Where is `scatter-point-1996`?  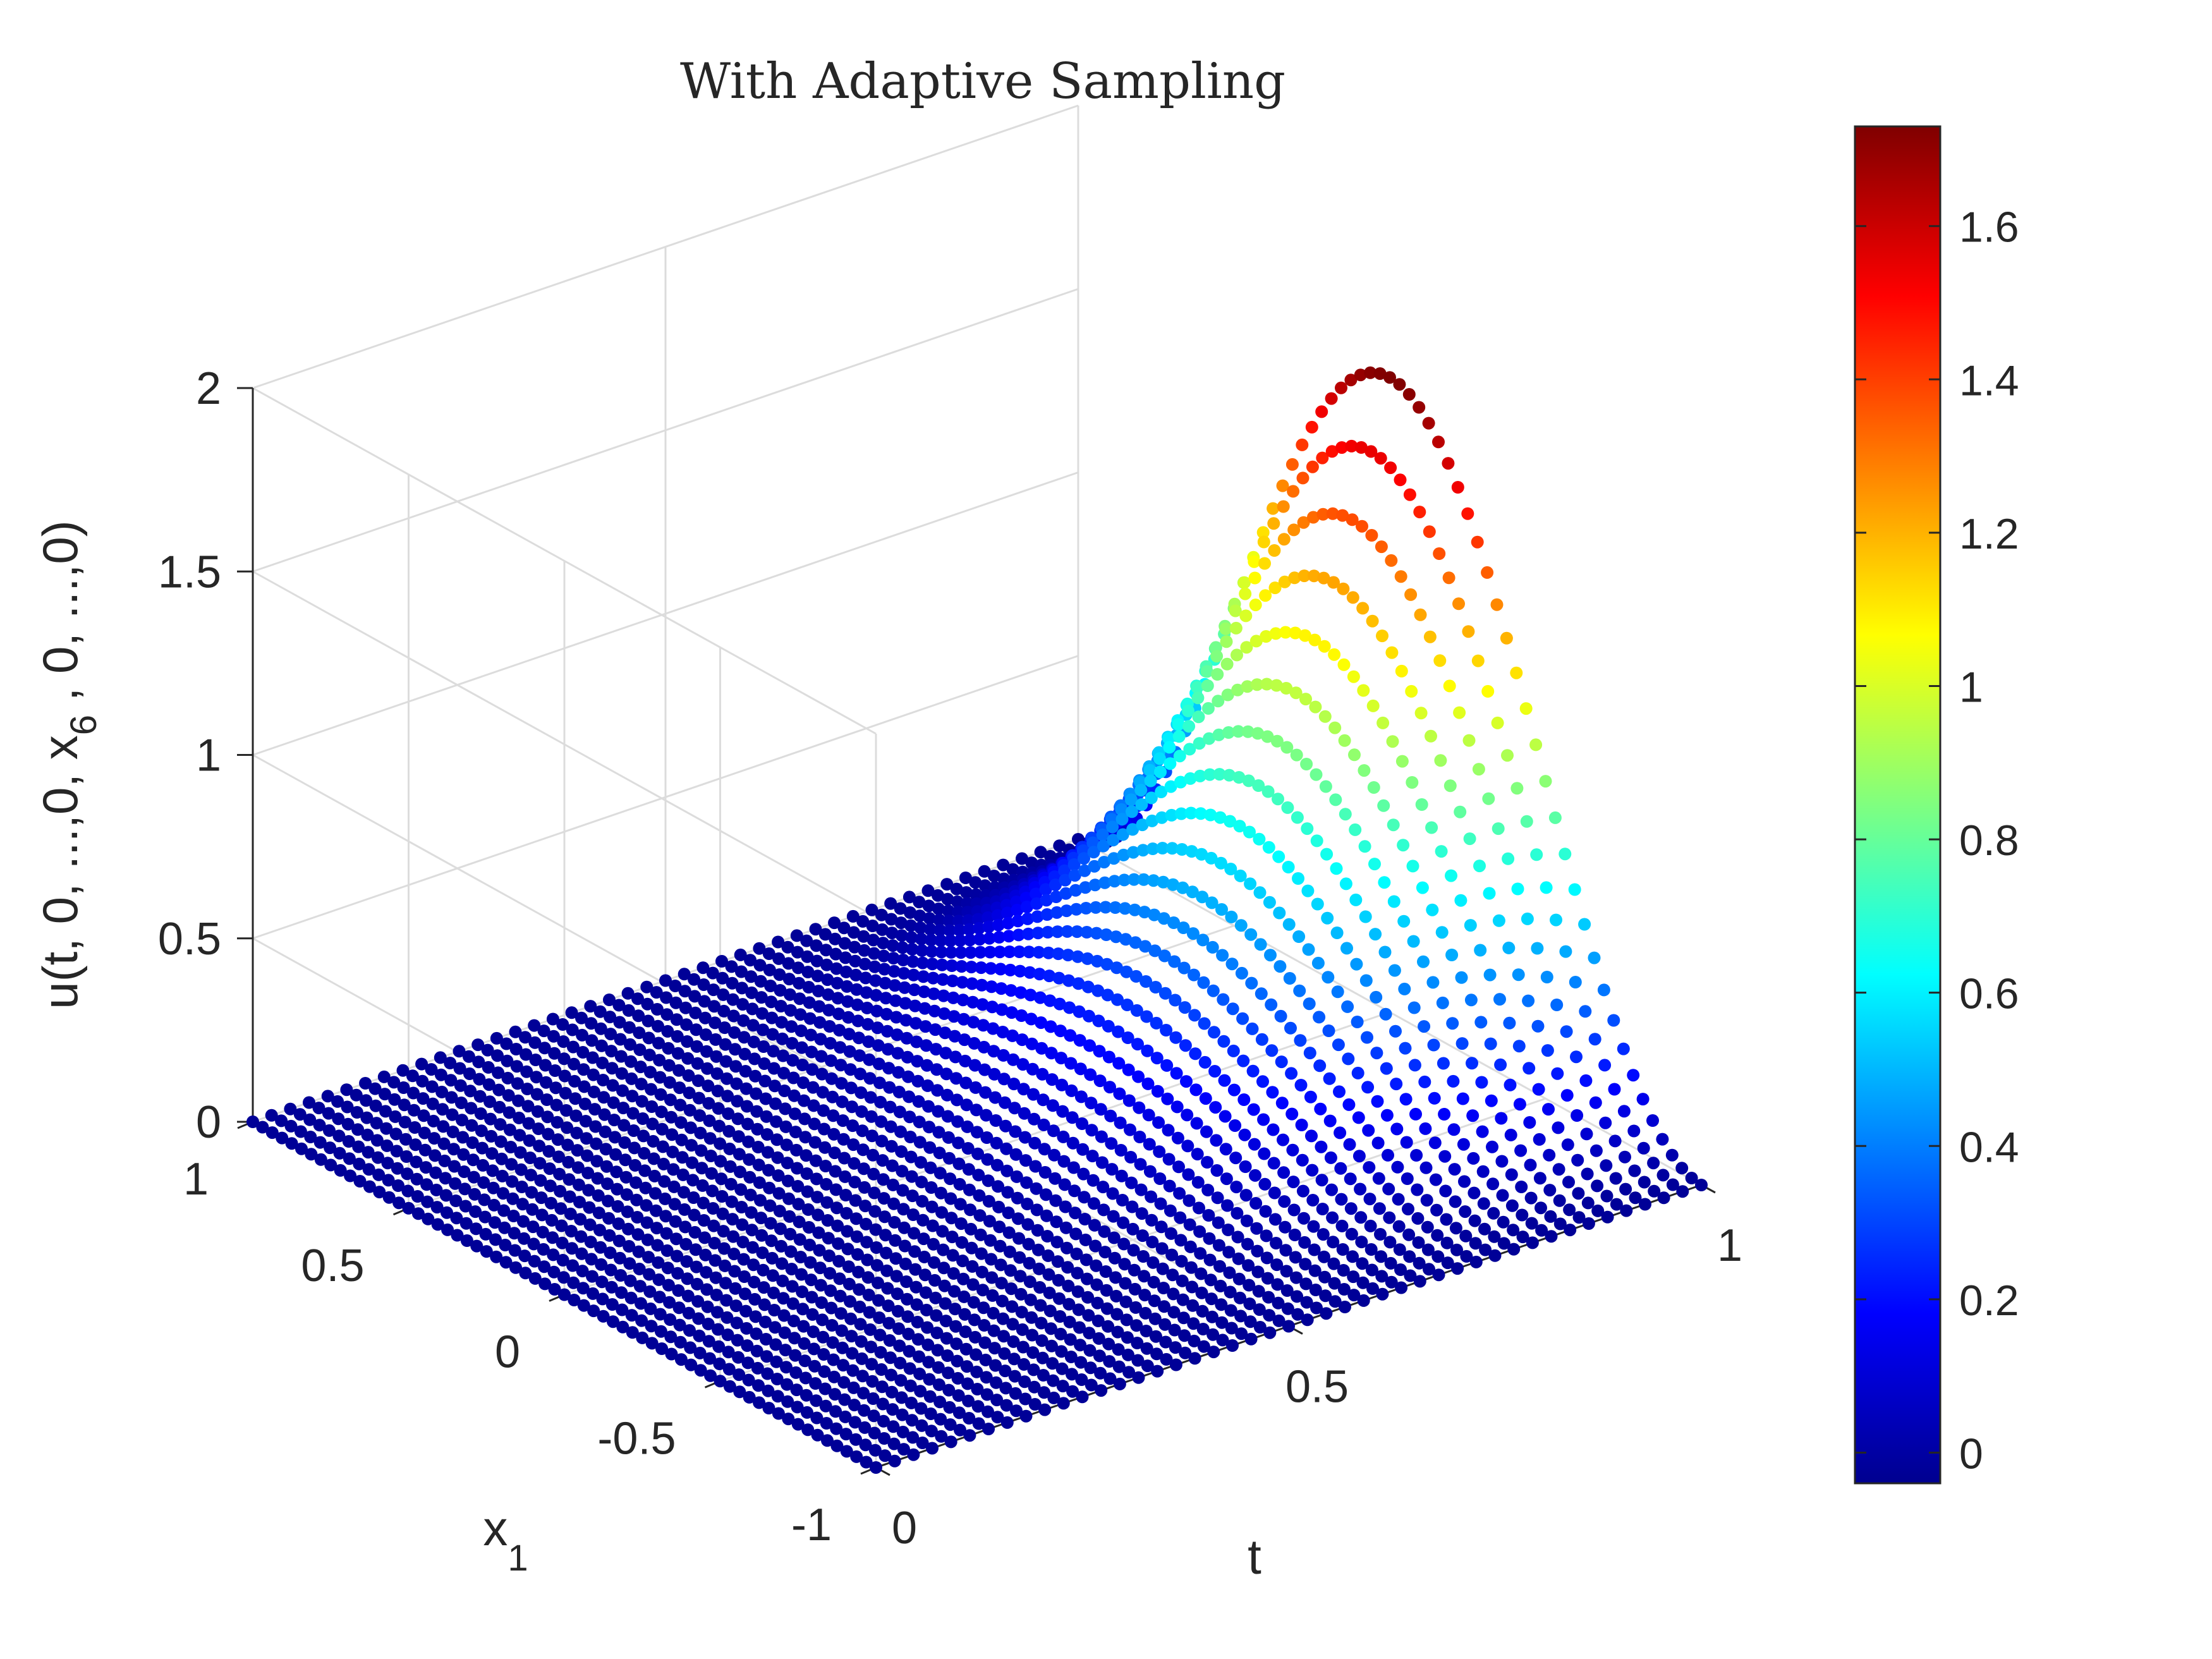 scatter-point-1996 is located at coordinates (1179, 756).